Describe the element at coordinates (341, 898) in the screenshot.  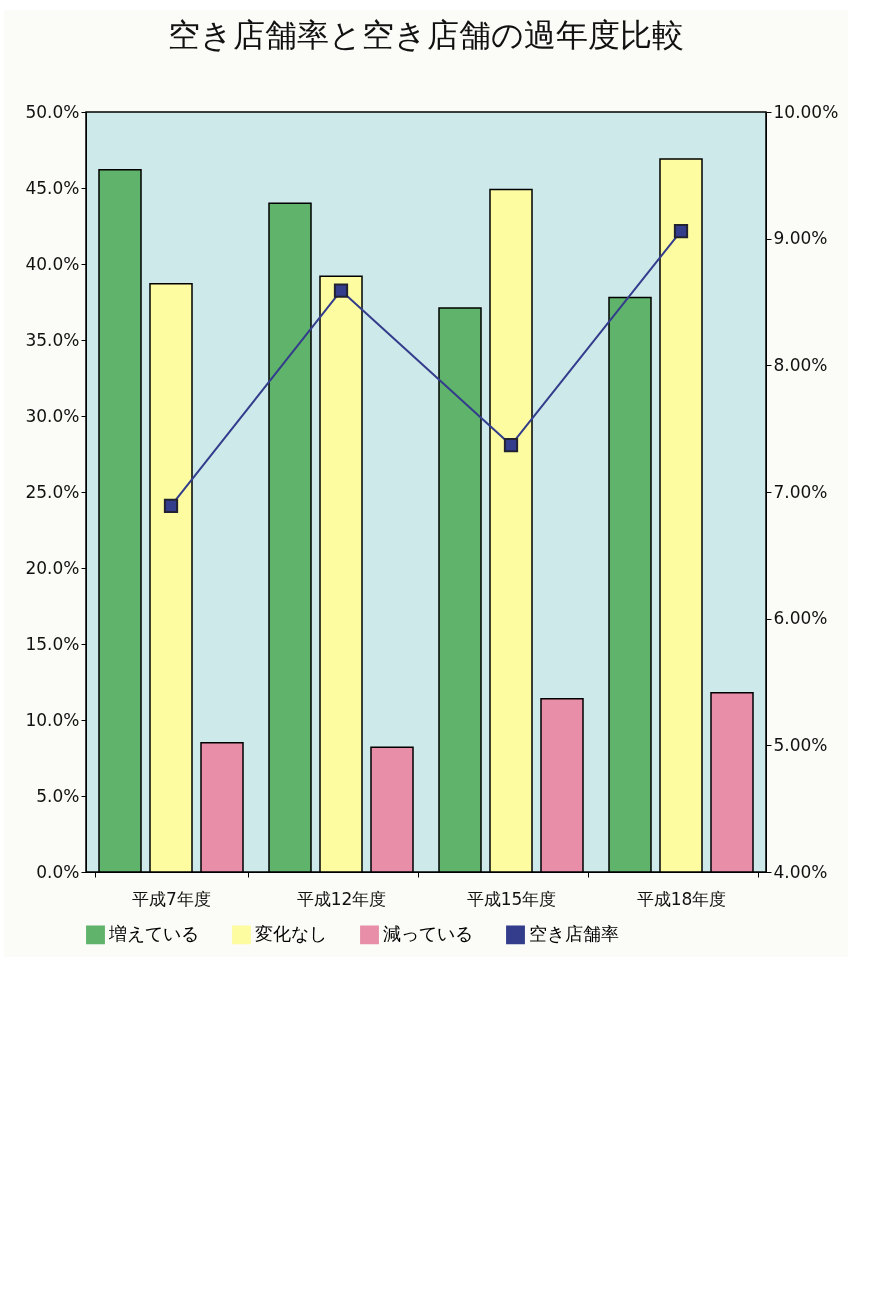
I see `x-tick-label: 平成12年度` at that location.